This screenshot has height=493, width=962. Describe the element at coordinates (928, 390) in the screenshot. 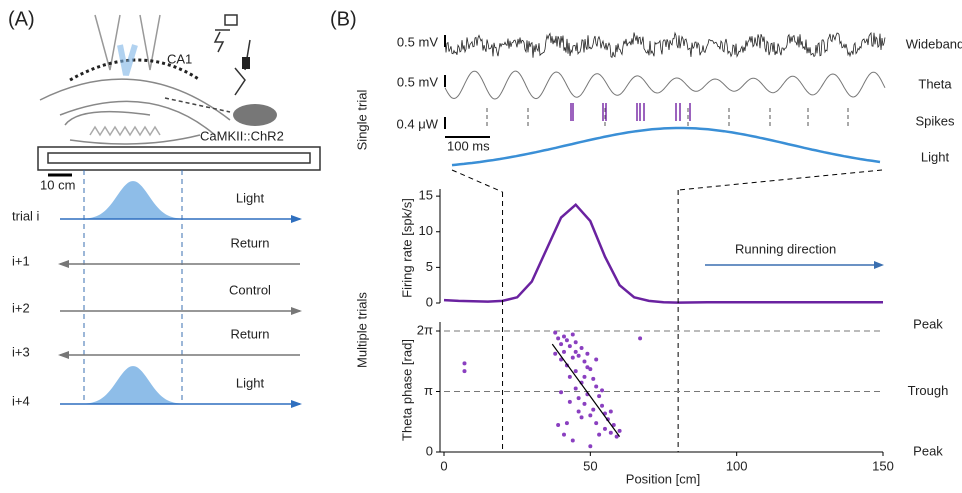

I see `phase-label: Trough` at that location.